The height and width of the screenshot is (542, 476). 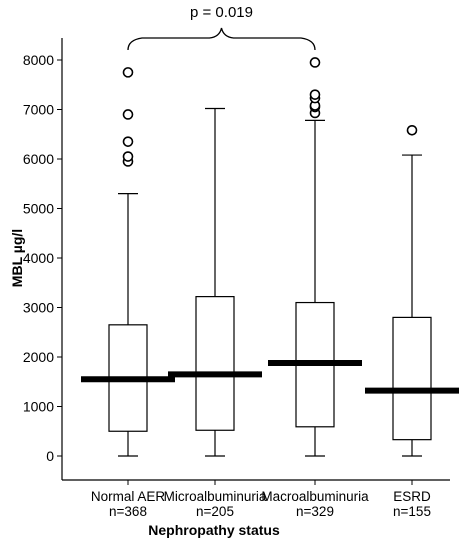 I want to click on x-axis-title: Nephropathy status, so click(x=214, y=530).